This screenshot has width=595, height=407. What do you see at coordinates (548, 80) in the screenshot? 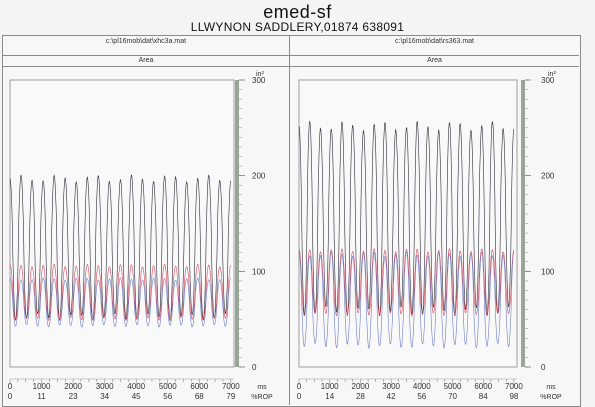
I see `y-tick-label-1-300: 300` at bounding box center [548, 80].